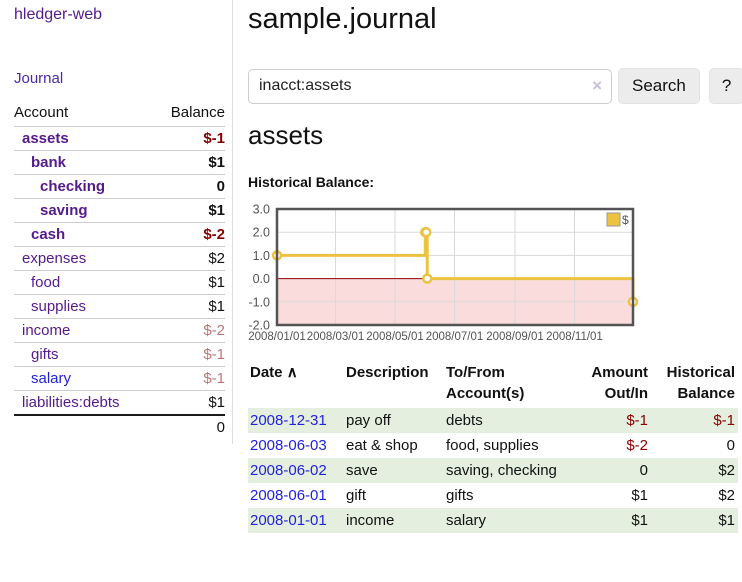 This screenshot has height=582, width=742. I want to click on account-row: gifts $-1, so click(119, 354).